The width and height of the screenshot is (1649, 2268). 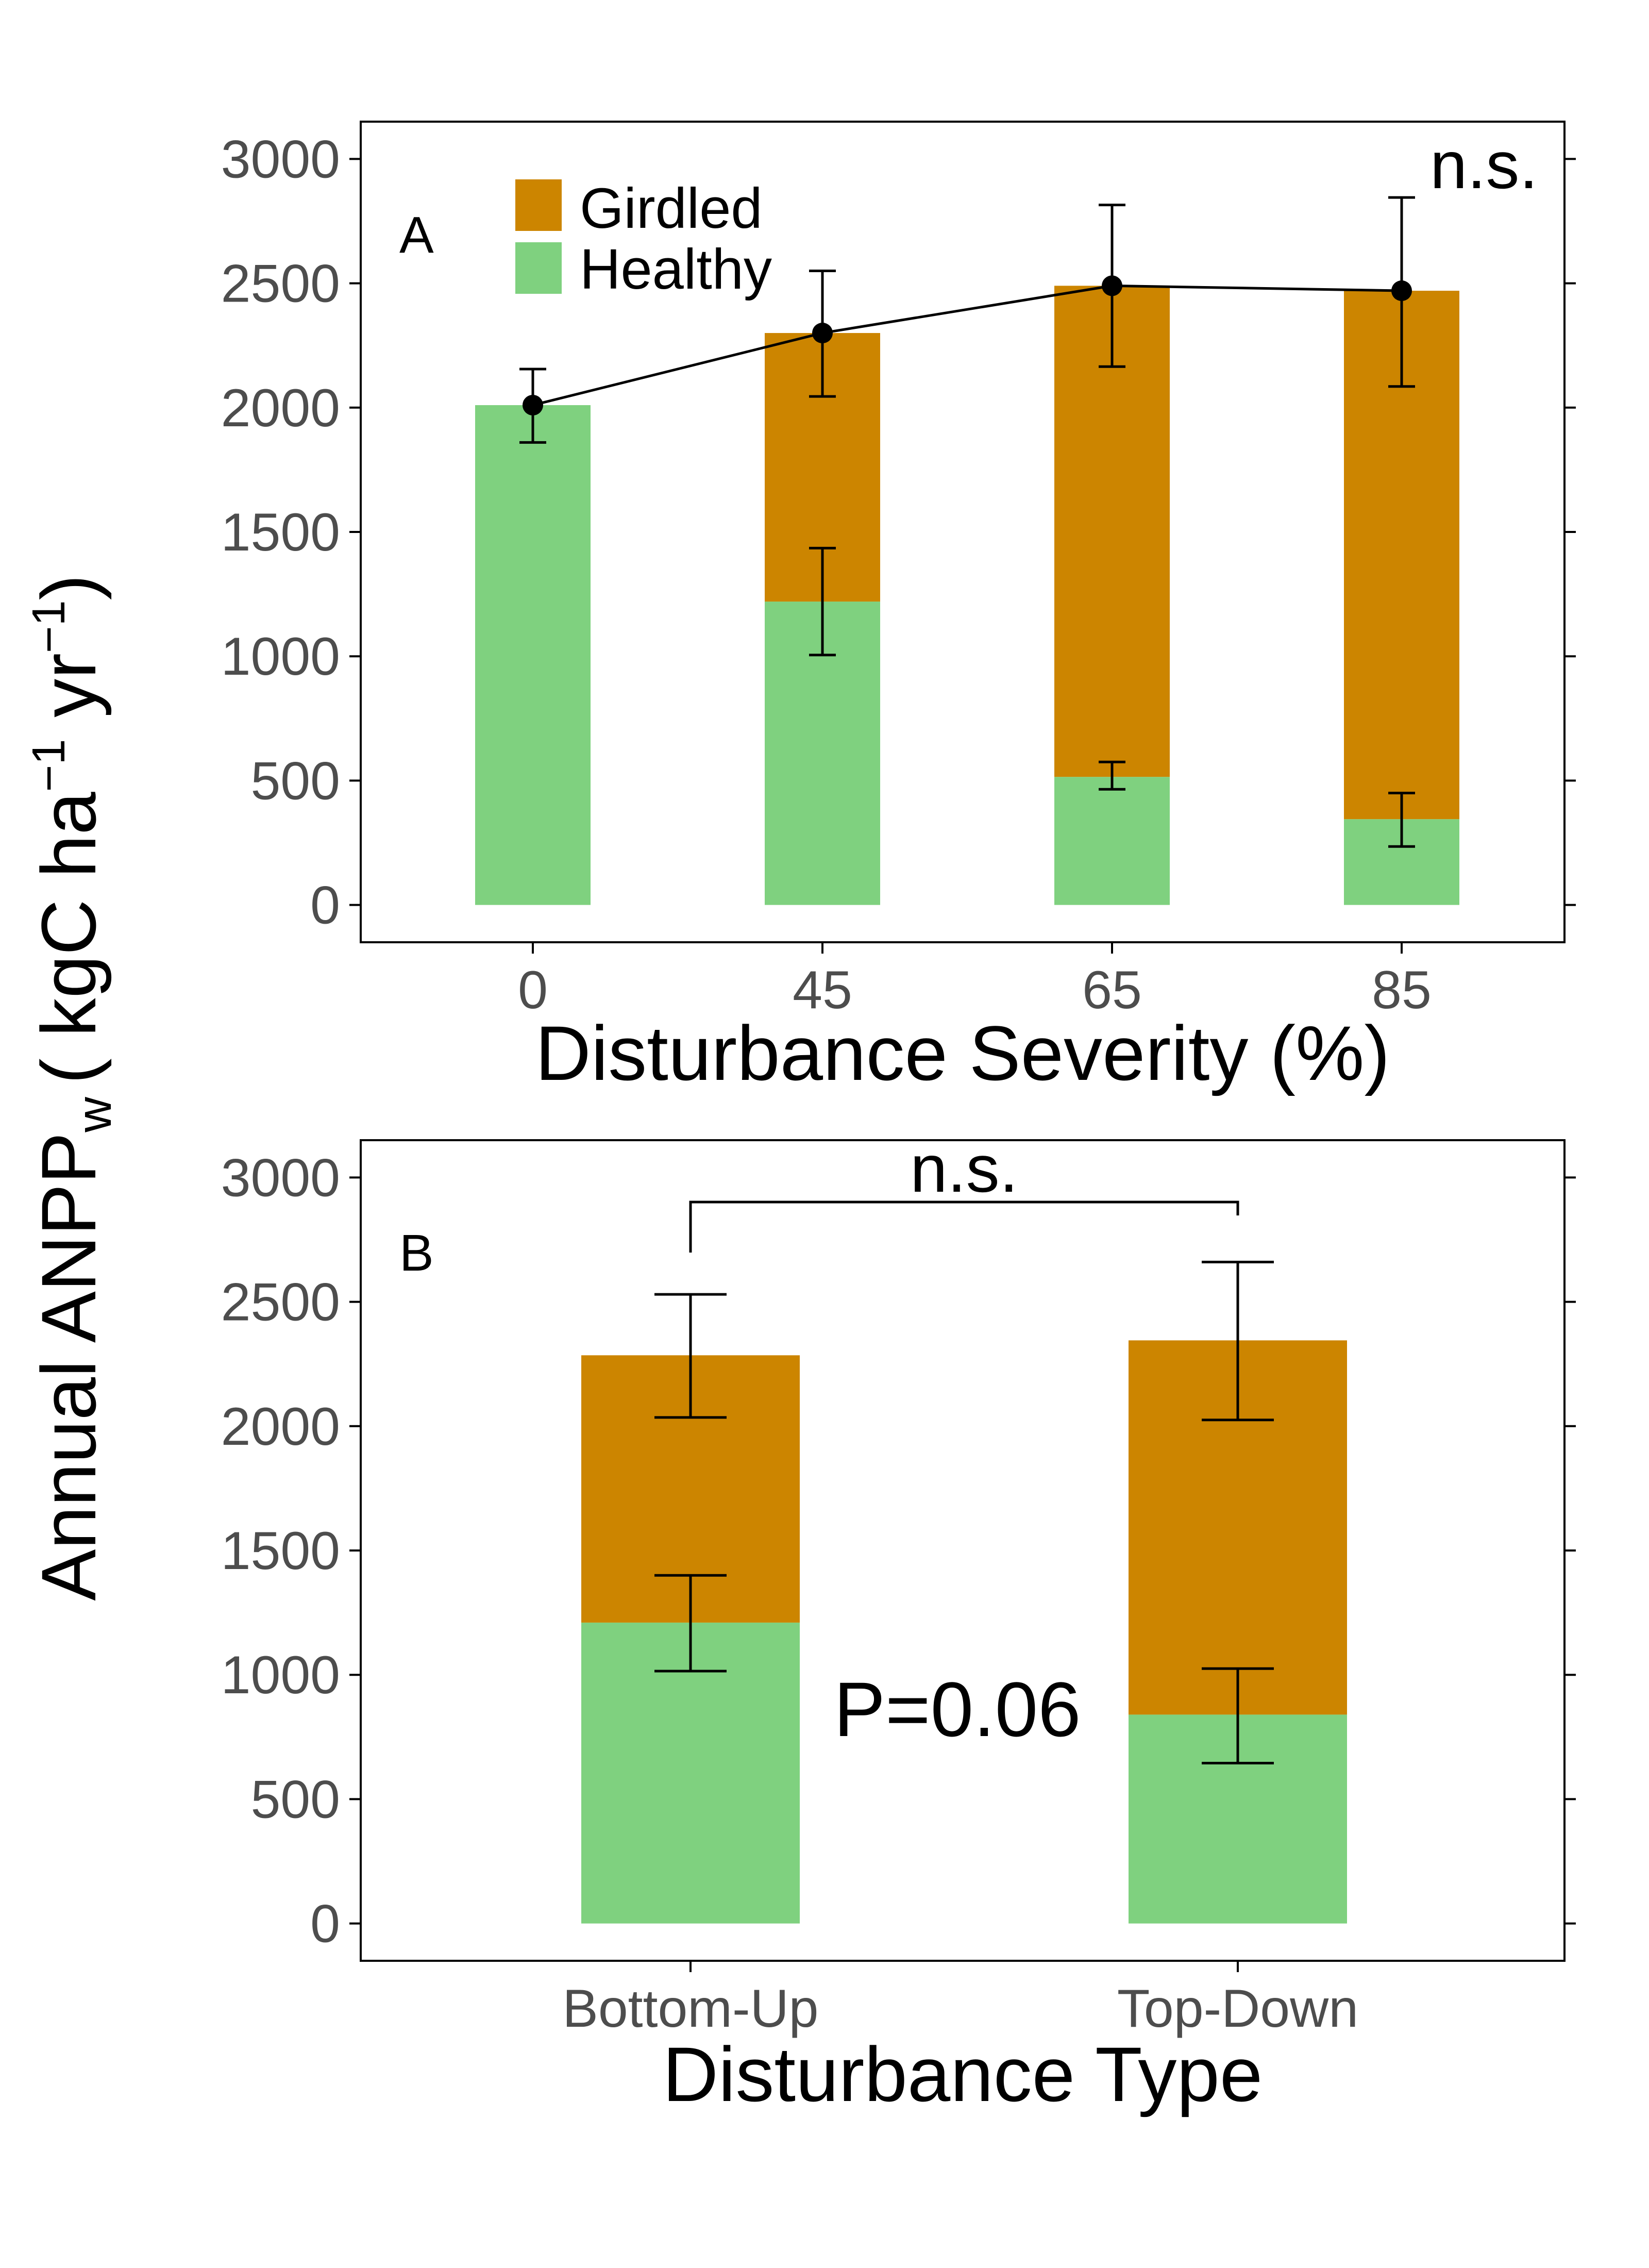 What do you see at coordinates (68, 696) in the screenshot?
I see `y-axis-title-units-mid: yr` at bounding box center [68, 696].